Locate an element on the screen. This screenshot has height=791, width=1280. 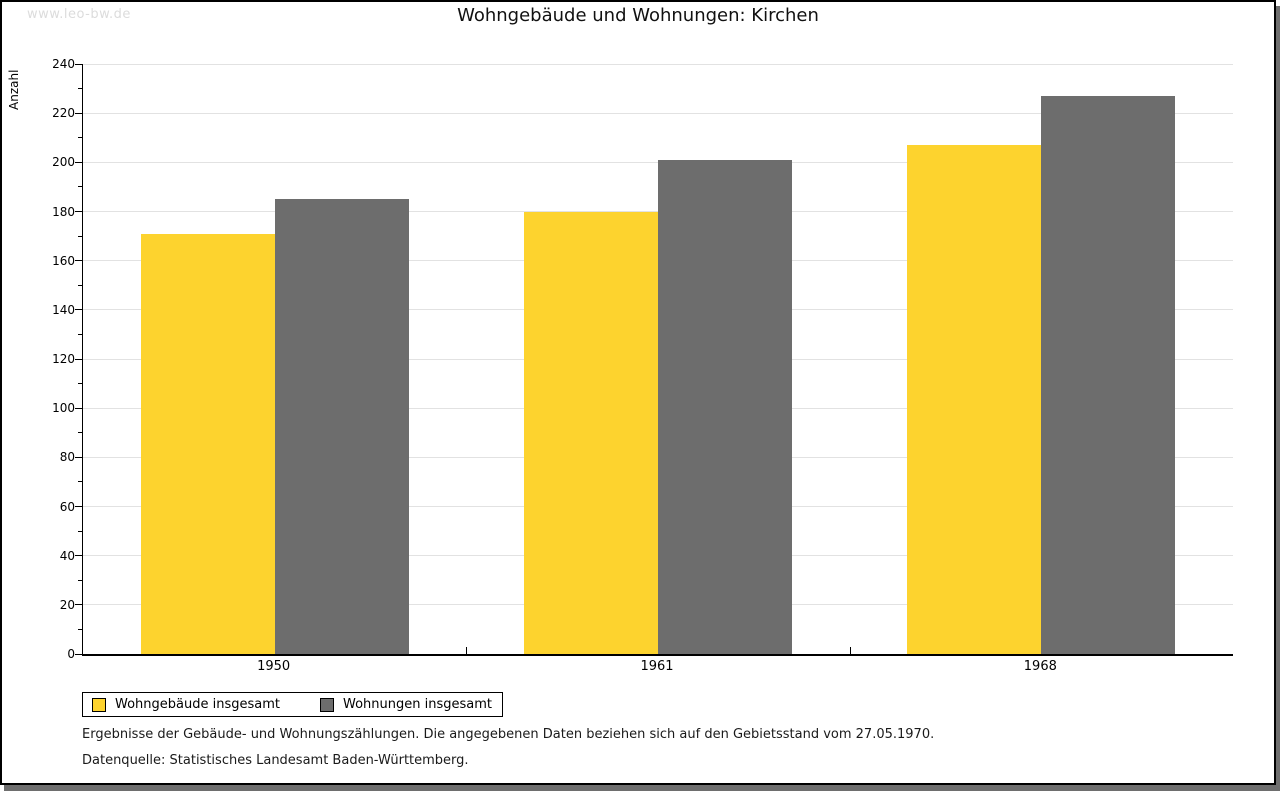
legend-label: Wohngebäude insgesamt is located at coordinates (197, 704).